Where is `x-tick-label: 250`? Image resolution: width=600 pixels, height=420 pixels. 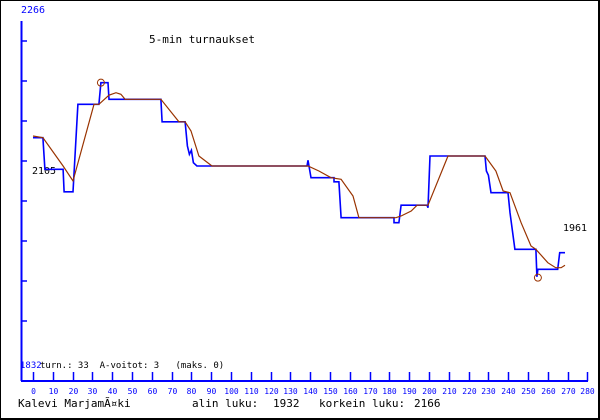 x-tick-label: 250 is located at coordinates (528, 391).